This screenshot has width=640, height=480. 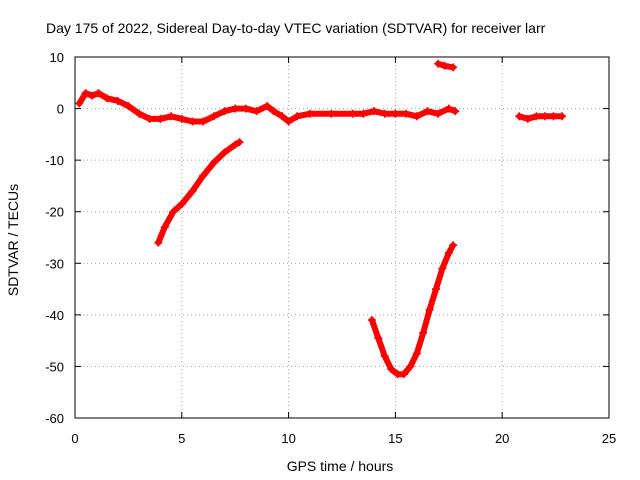 I want to click on y-tick-label: 10, so click(x=57, y=57).